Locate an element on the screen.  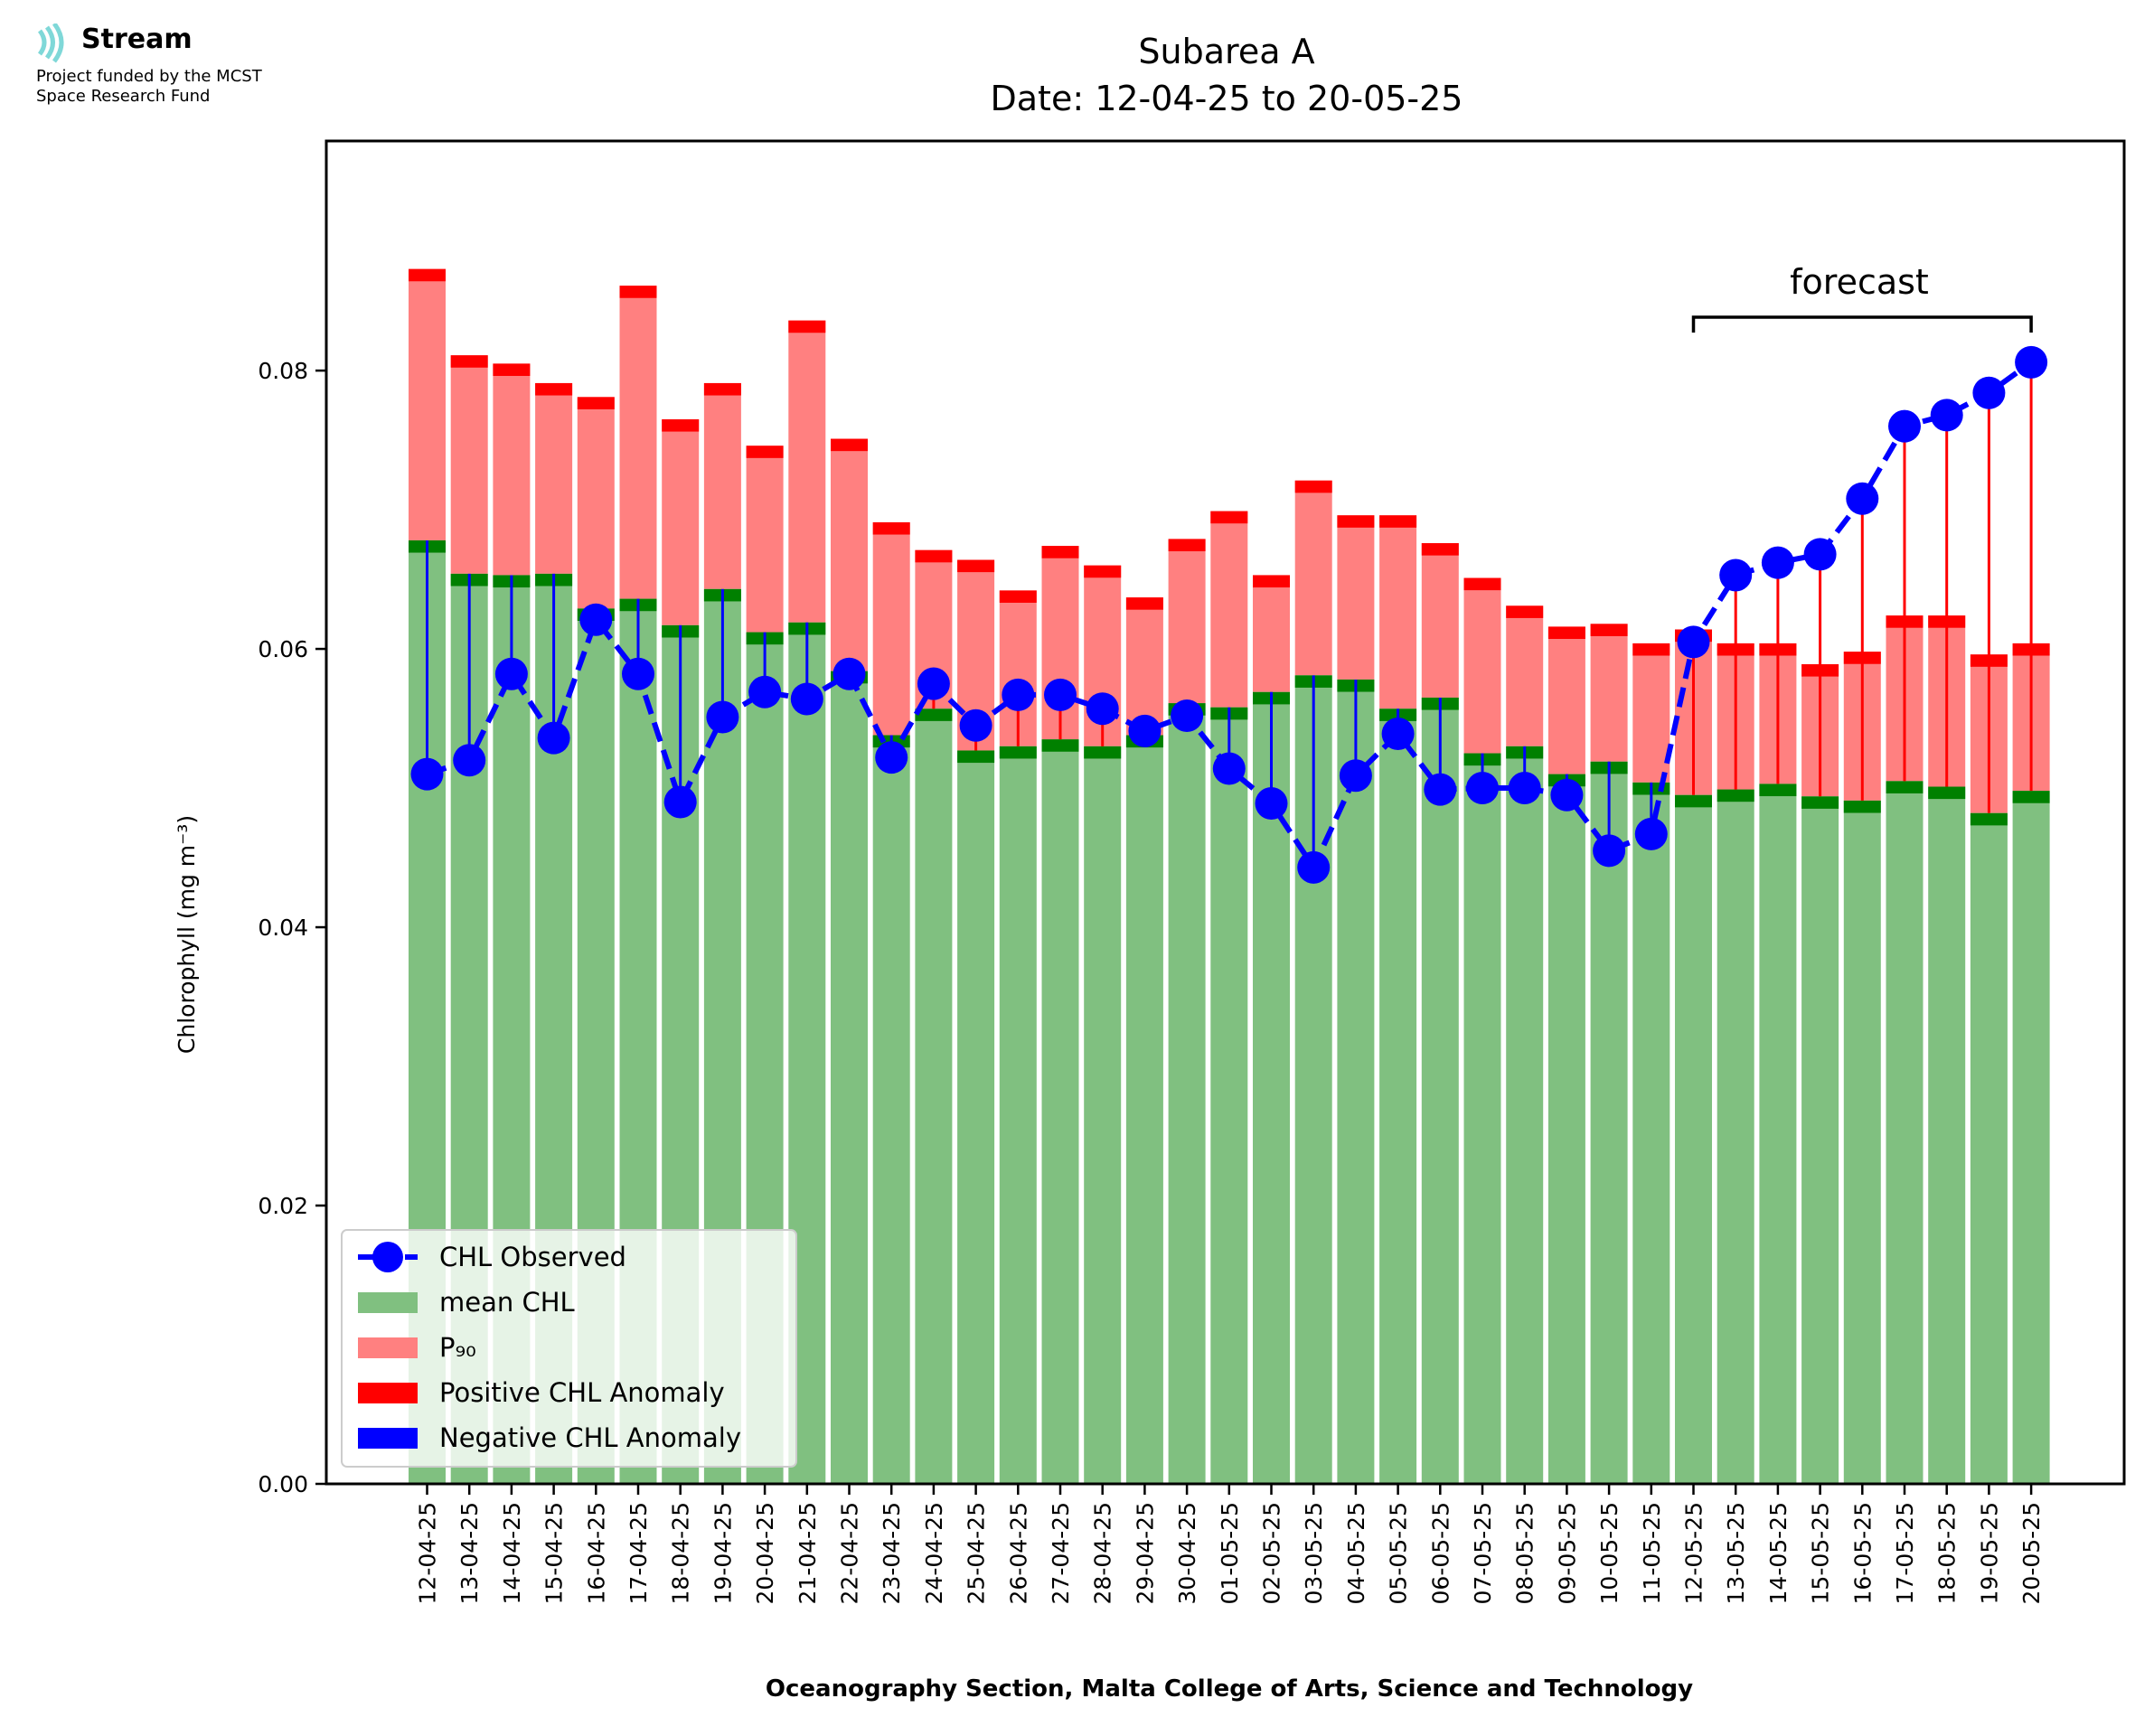
chart-subtitle: Date: 12-04-25 to 20-05-25 is located at coordinates (1227, 98).